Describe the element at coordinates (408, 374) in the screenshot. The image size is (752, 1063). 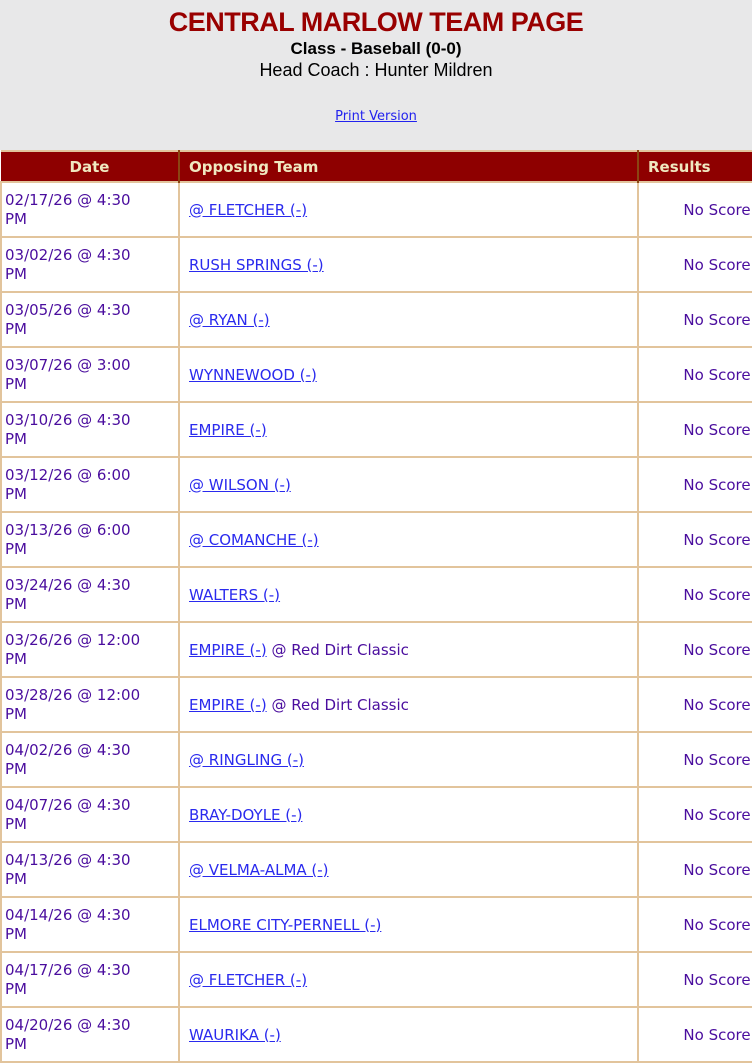
I see `opponent-cell: WYNNEWOOD (-)` at that location.